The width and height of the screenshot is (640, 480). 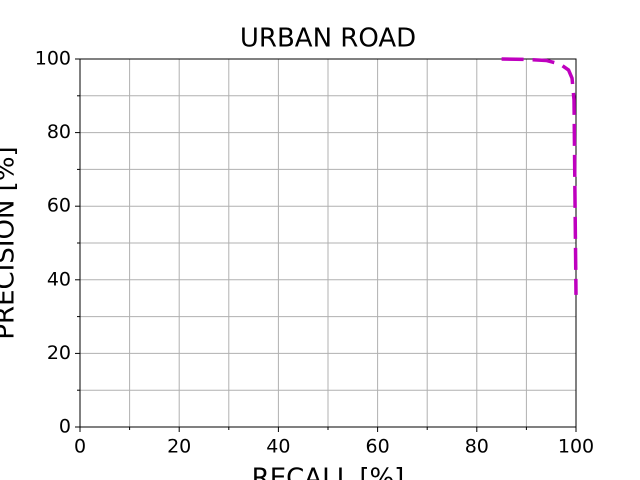 What do you see at coordinates (59, 132) in the screenshot?
I see `y-tick-label: 80` at bounding box center [59, 132].